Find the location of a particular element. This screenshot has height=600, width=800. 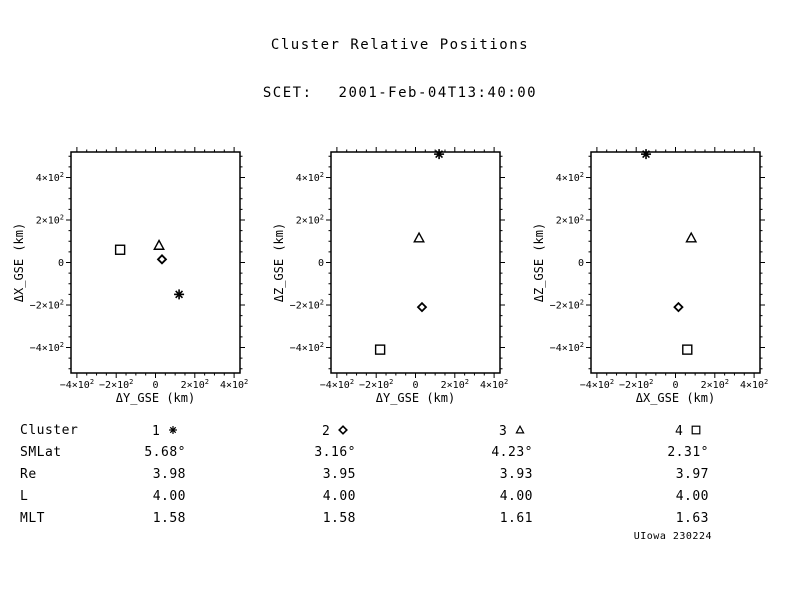

square-icon is located at coordinates (696, 431).